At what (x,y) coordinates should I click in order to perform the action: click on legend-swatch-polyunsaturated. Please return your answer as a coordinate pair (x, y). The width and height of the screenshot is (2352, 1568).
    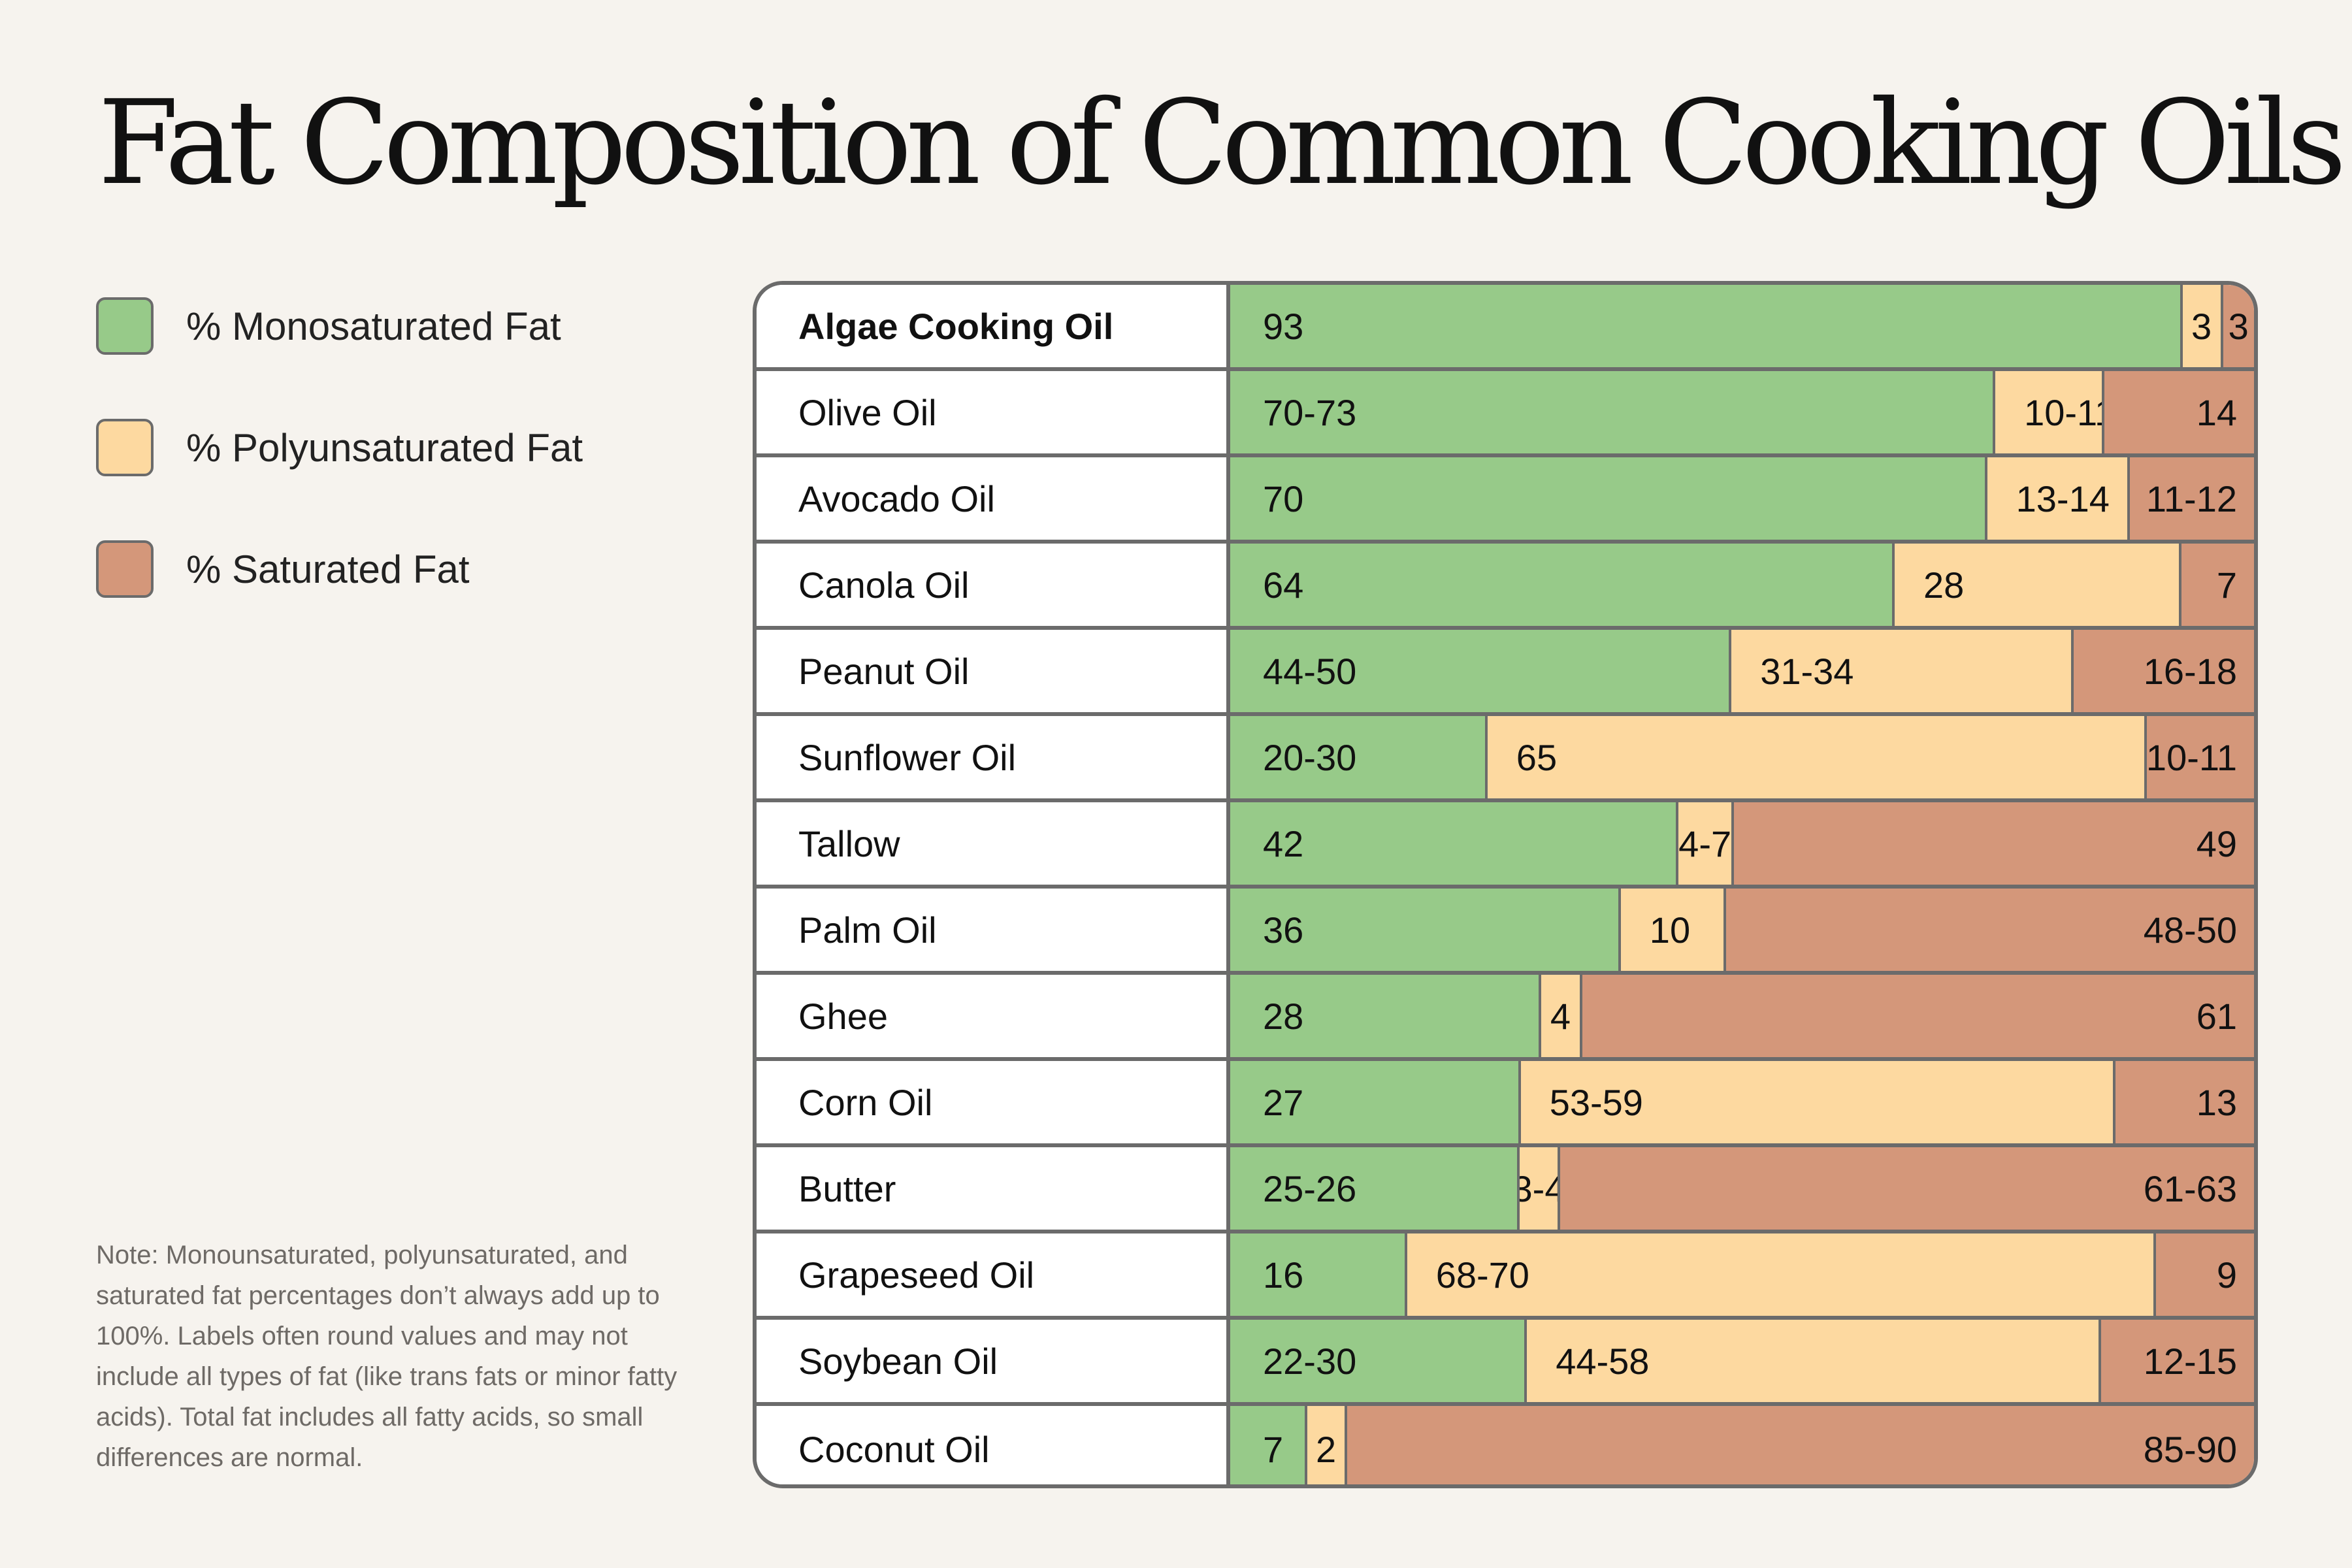
    Looking at the image, I should click on (125, 447).